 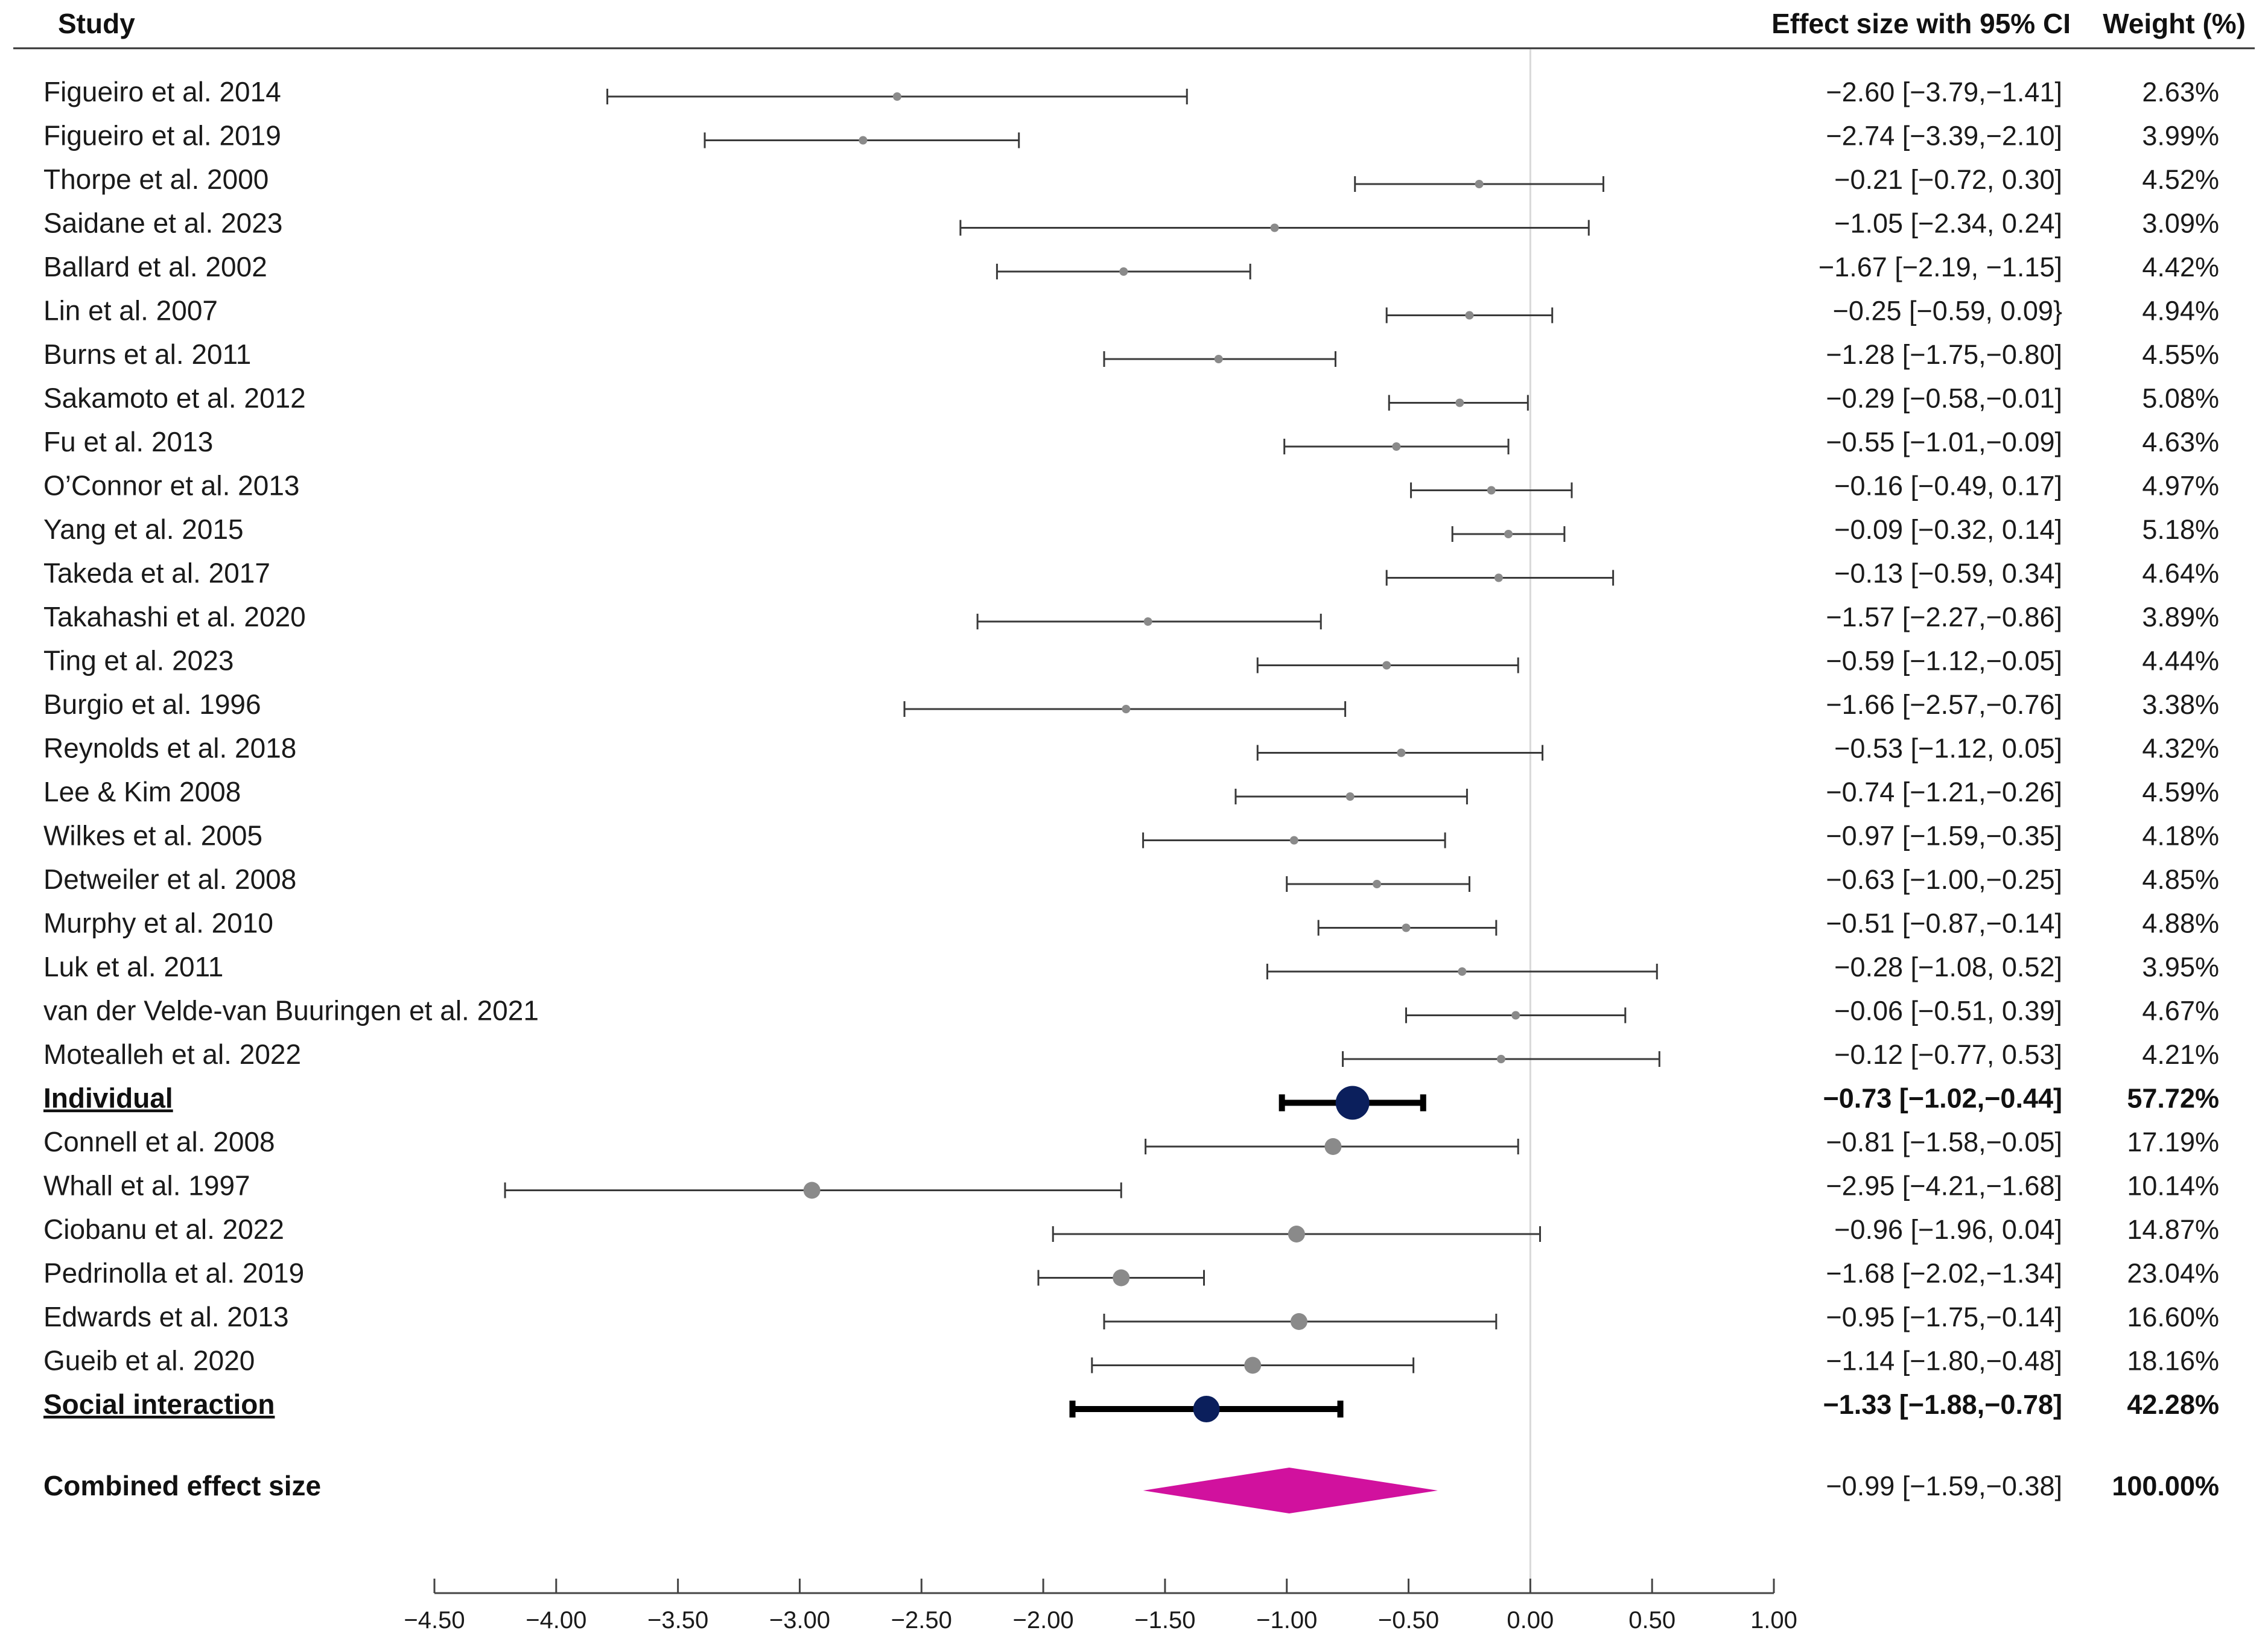 I want to click on x-tick-label: −2.00, so click(x=1042, y=1620).